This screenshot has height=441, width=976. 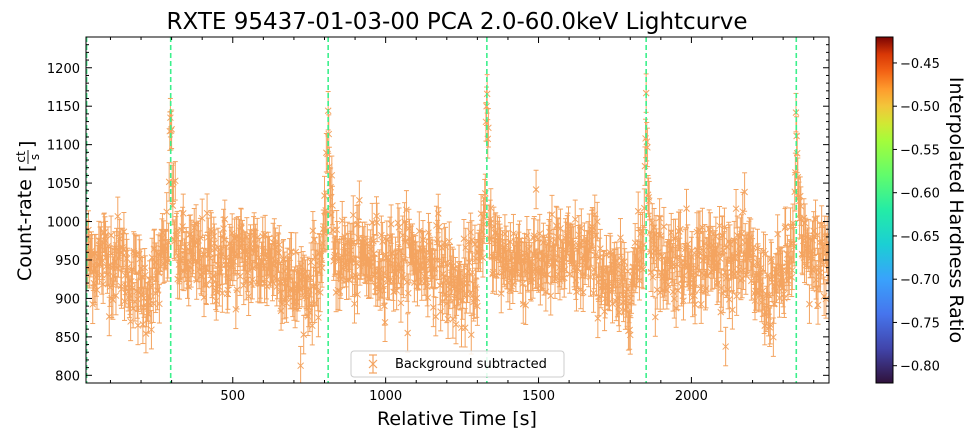 I want to click on y-tick-label: 1150, so click(x=63, y=107).